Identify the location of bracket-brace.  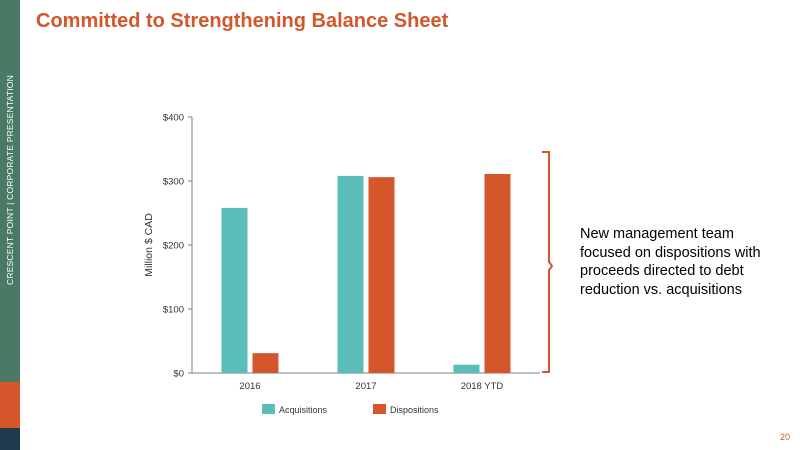
(548, 262).